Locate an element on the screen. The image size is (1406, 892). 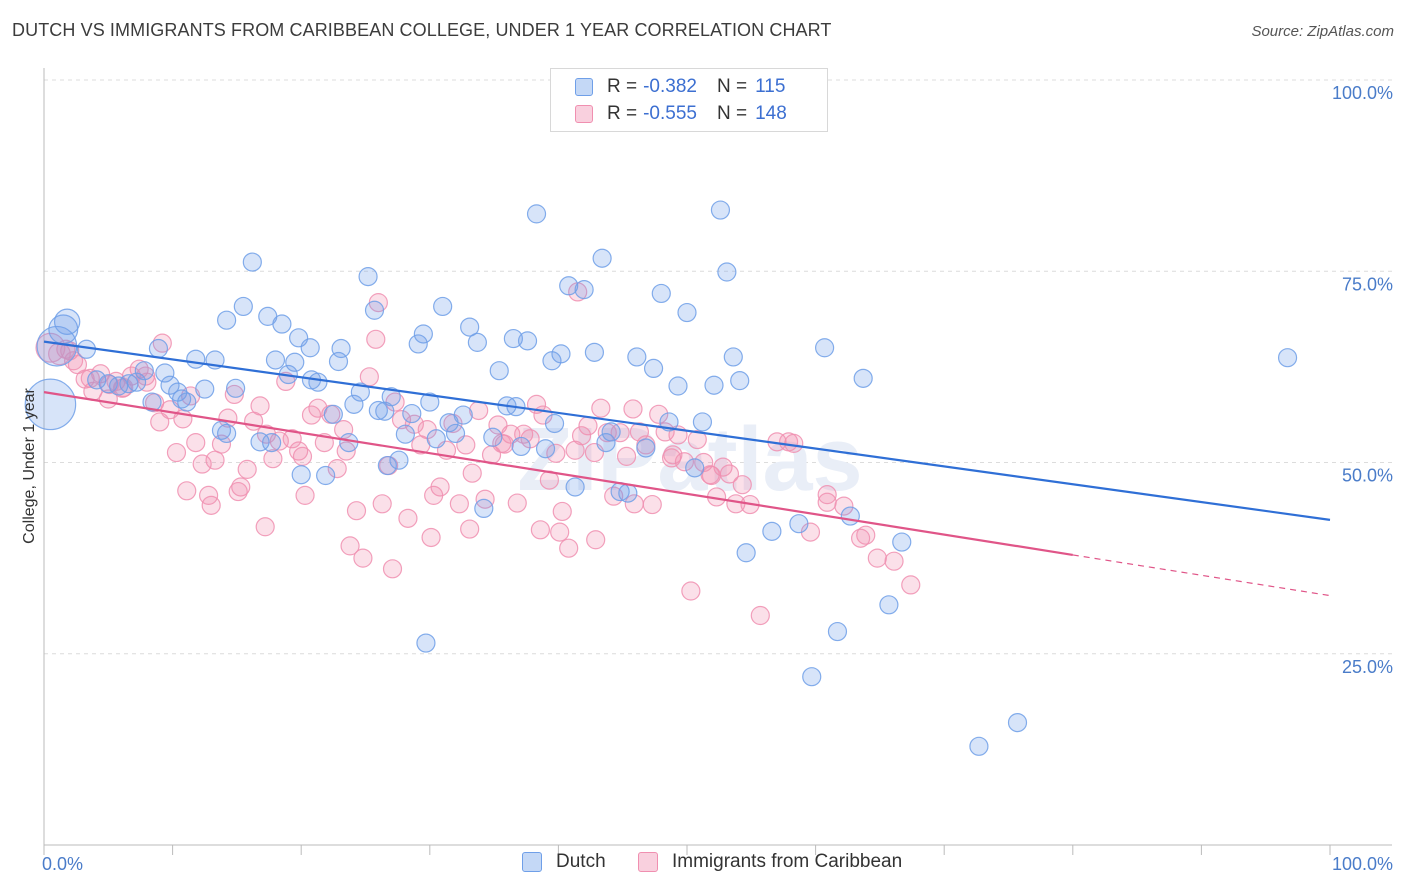
legend-n-value: 115 is located at coordinates (770, 86).